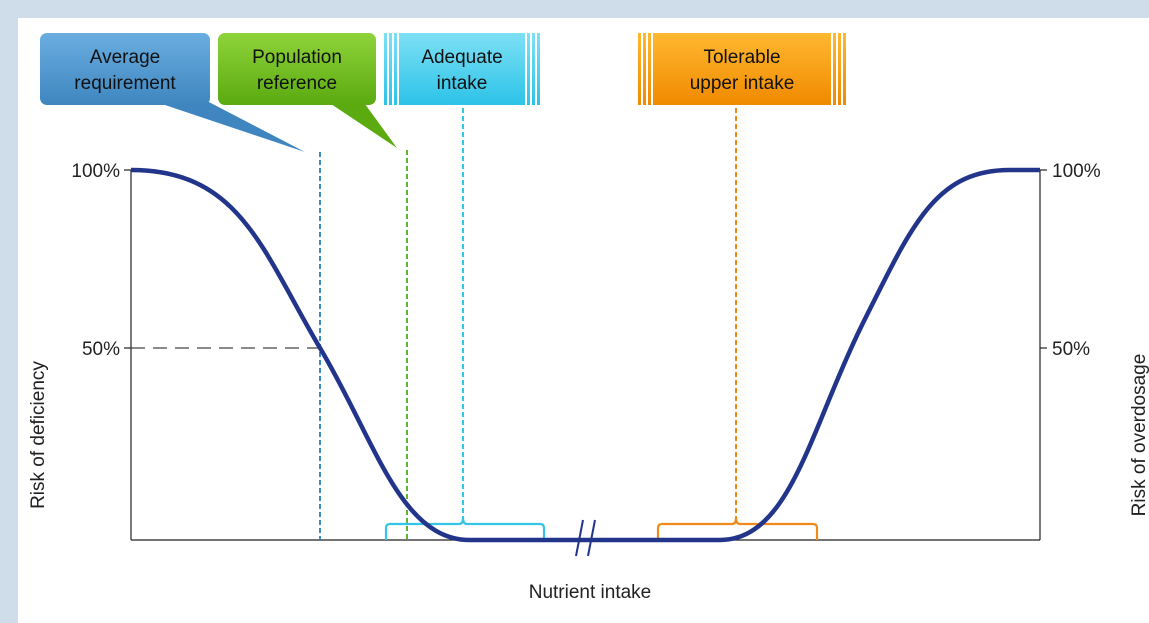  Describe the element at coordinates (462, 83) in the screenshot. I see `label: intake` at that location.